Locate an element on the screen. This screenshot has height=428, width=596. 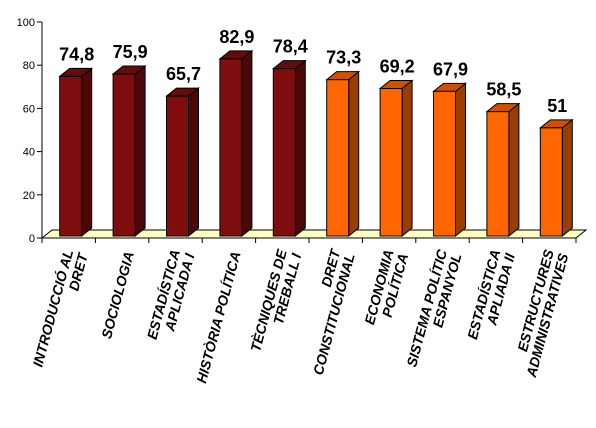
data-label: 82,9 is located at coordinates (236, 37).